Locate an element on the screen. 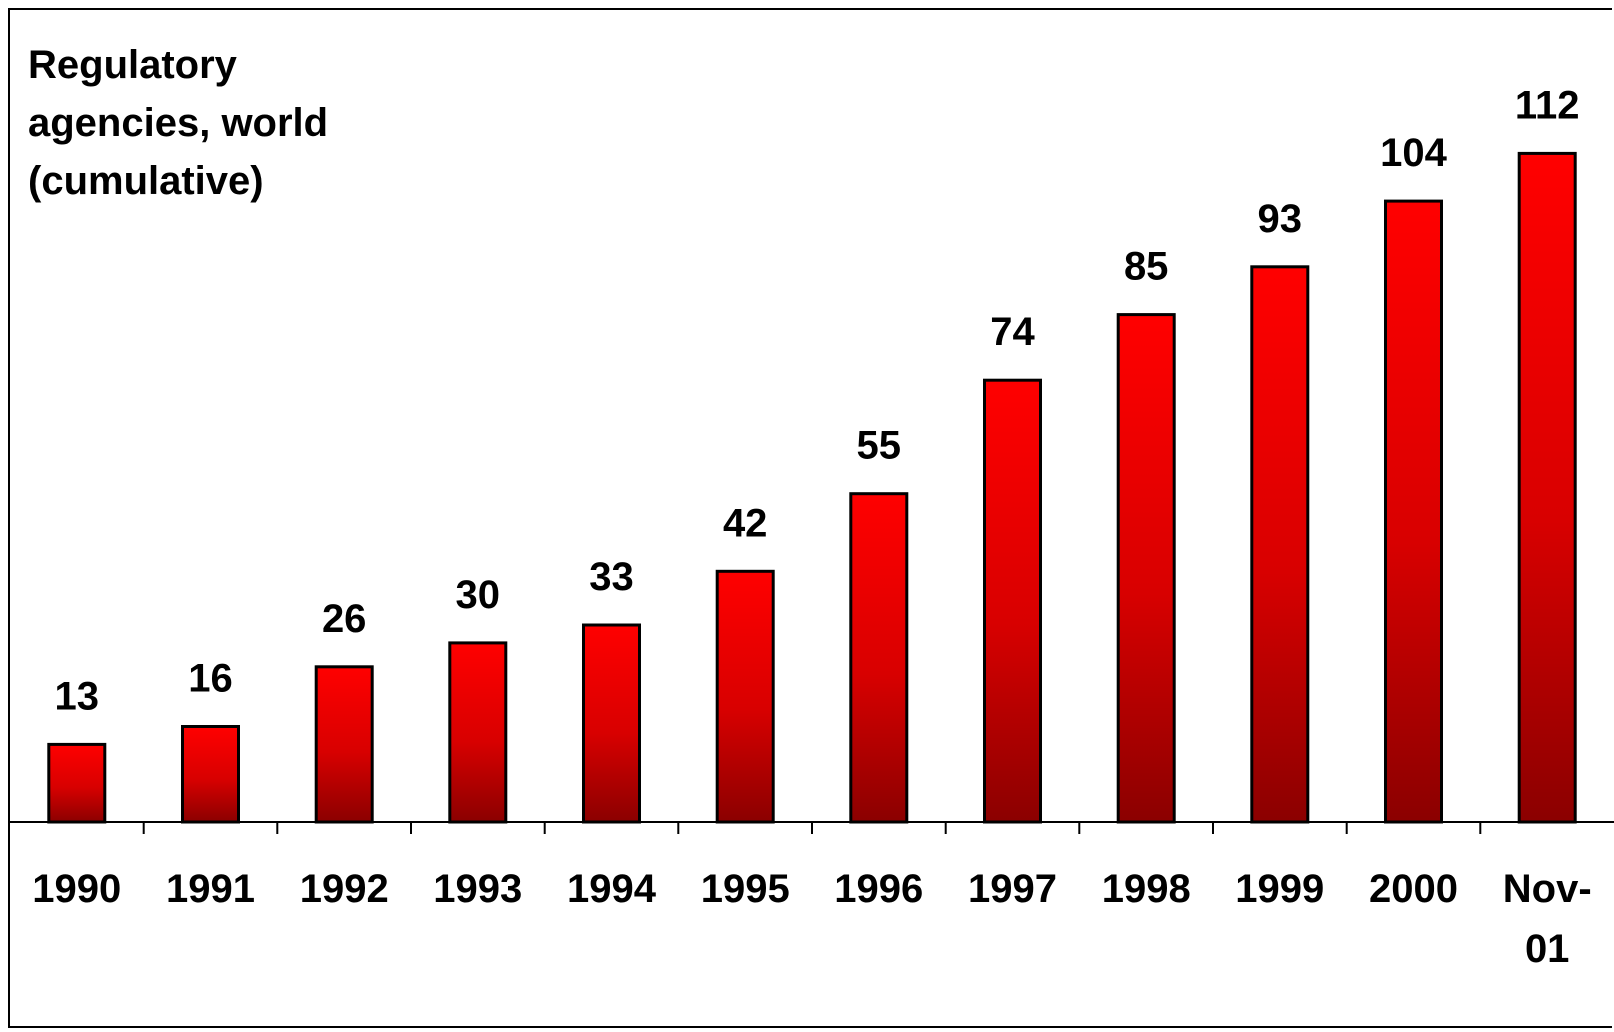 The image size is (1614, 1032). x-tick-label: 1996 is located at coordinates (878, 889).